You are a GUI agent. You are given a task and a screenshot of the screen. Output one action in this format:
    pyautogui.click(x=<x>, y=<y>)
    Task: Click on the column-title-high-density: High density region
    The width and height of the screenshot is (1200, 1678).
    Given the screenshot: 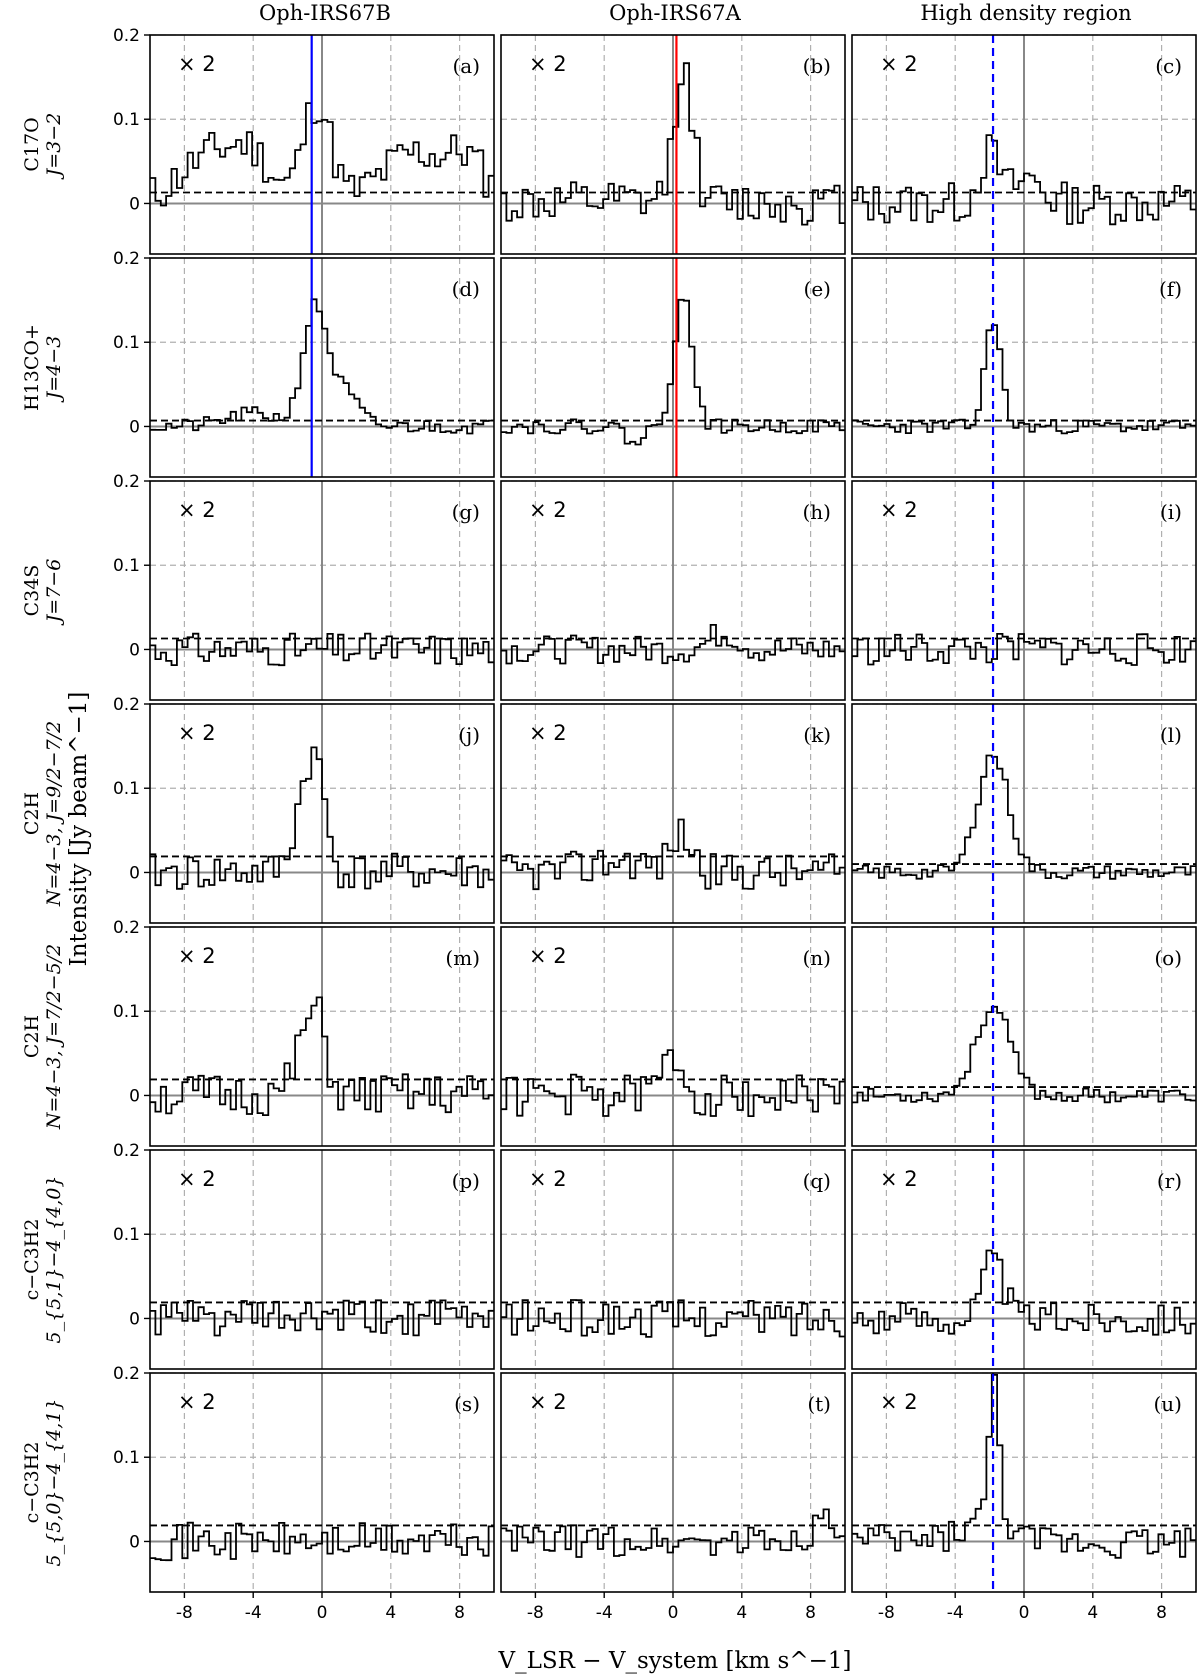 What is the action you would take?
    pyautogui.click(x=1025, y=13)
    